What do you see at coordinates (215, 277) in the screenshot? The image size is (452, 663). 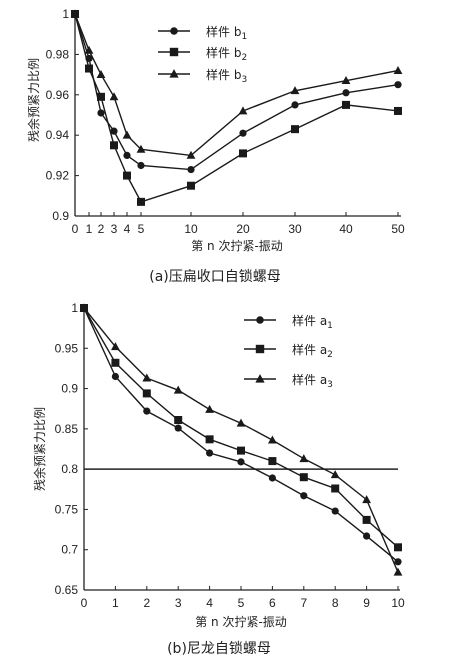 I see `chart-caption: (a)压扁收口自锁螺母` at bounding box center [215, 277].